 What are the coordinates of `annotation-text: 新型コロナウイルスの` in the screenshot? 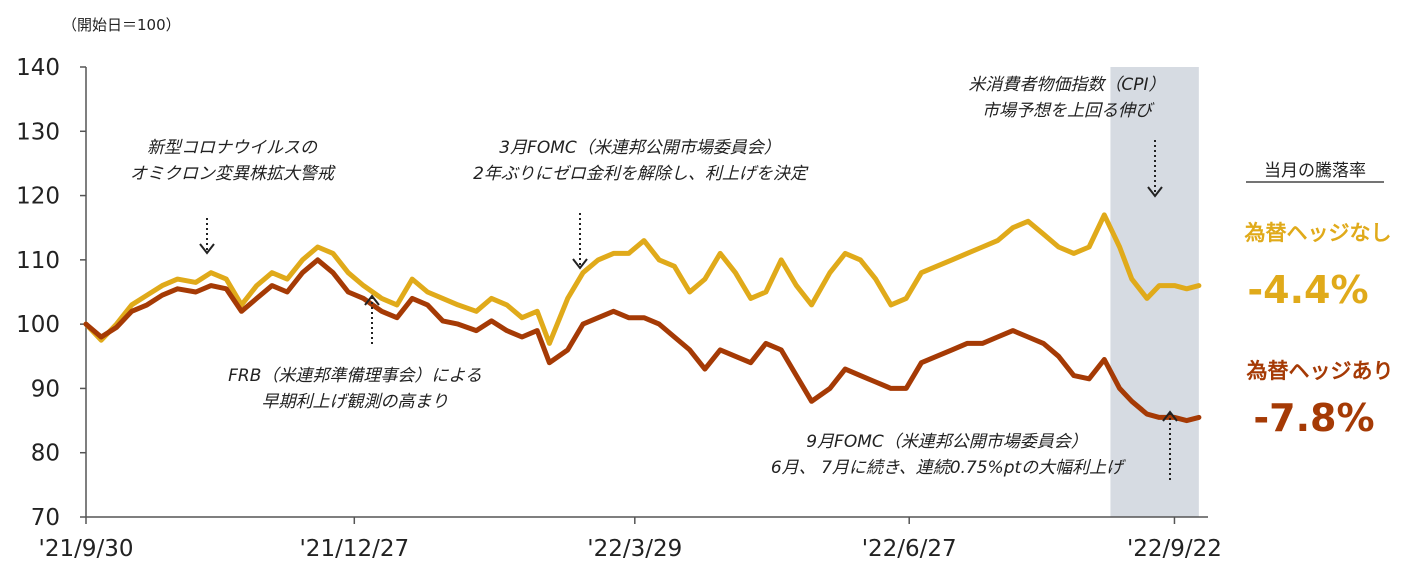 It's located at (232, 148).